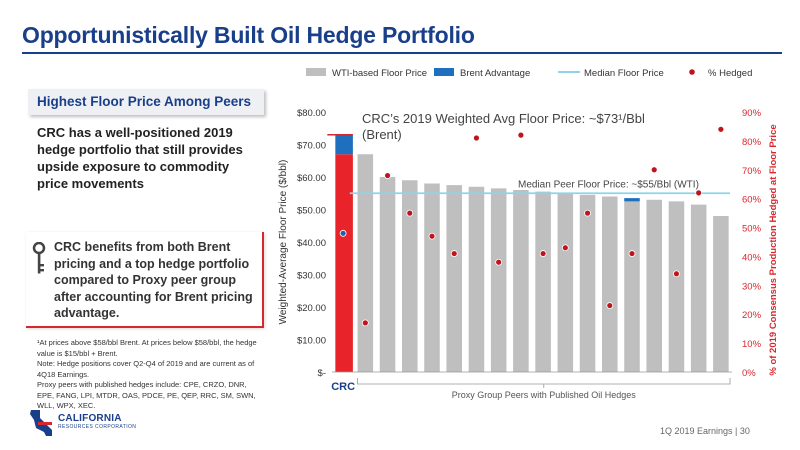 This screenshot has width=800, height=450. Describe the element at coordinates (752, 229) in the screenshot. I see `y2-tick-label: 50%` at that location.